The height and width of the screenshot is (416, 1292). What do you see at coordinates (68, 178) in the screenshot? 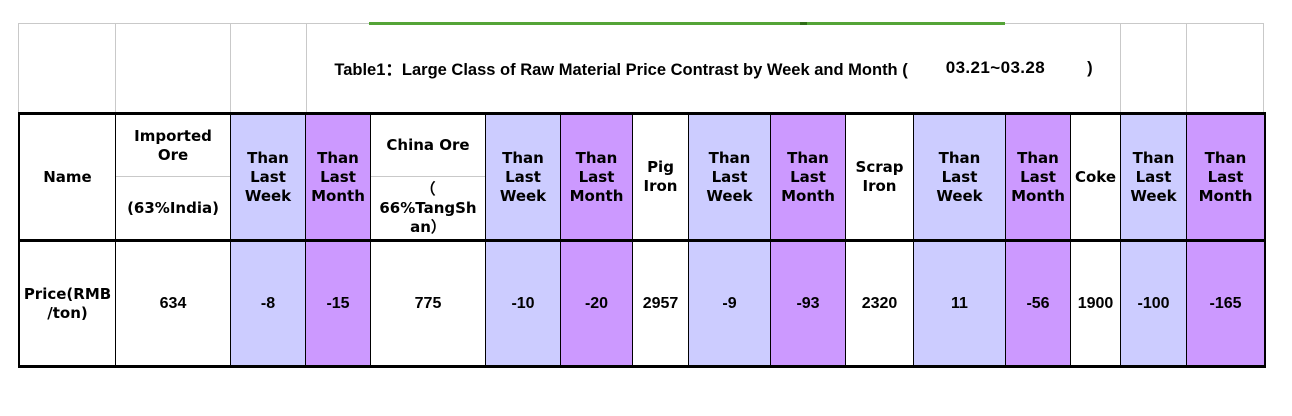
I see `name-header: Name` at bounding box center [68, 178].